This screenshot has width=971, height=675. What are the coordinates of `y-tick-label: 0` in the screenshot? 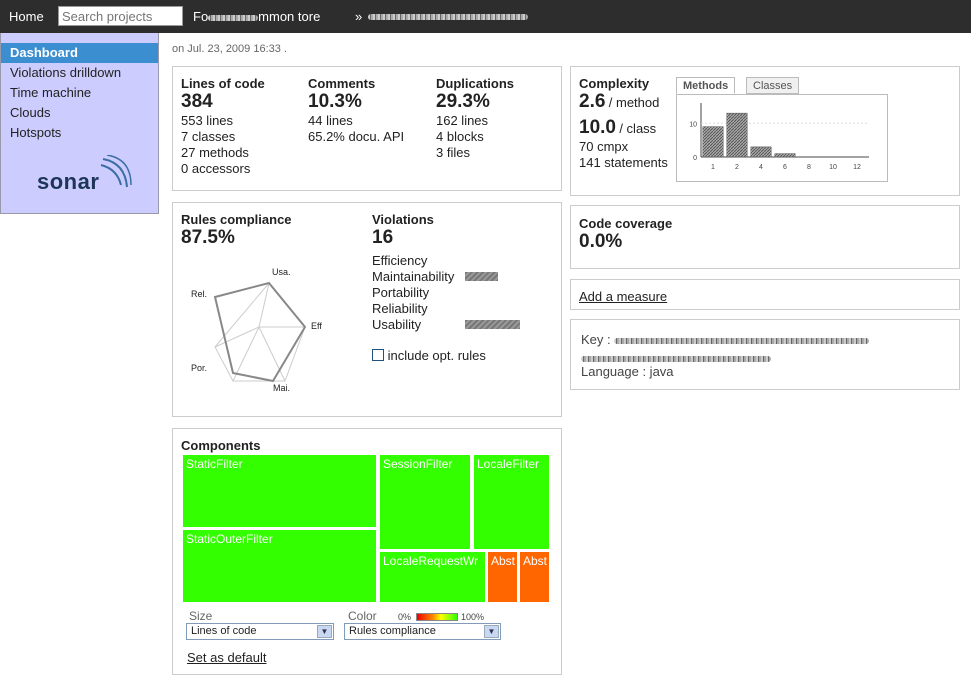 It's located at (695, 158).